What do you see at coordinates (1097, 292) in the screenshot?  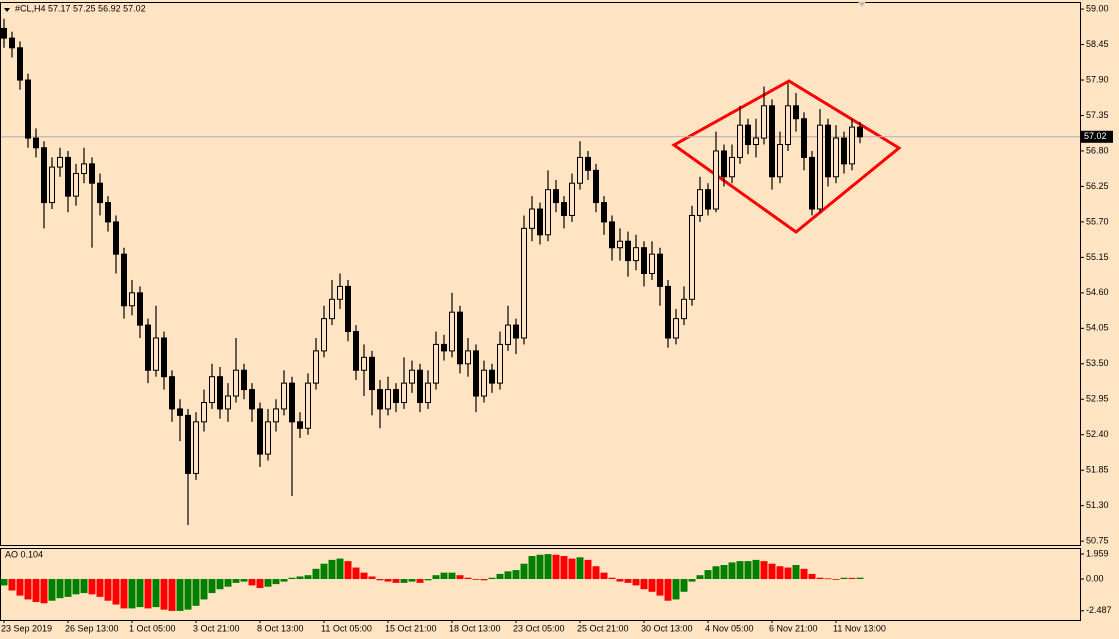 I see `y-tick-label: 54.60` at bounding box center [1097, 292].